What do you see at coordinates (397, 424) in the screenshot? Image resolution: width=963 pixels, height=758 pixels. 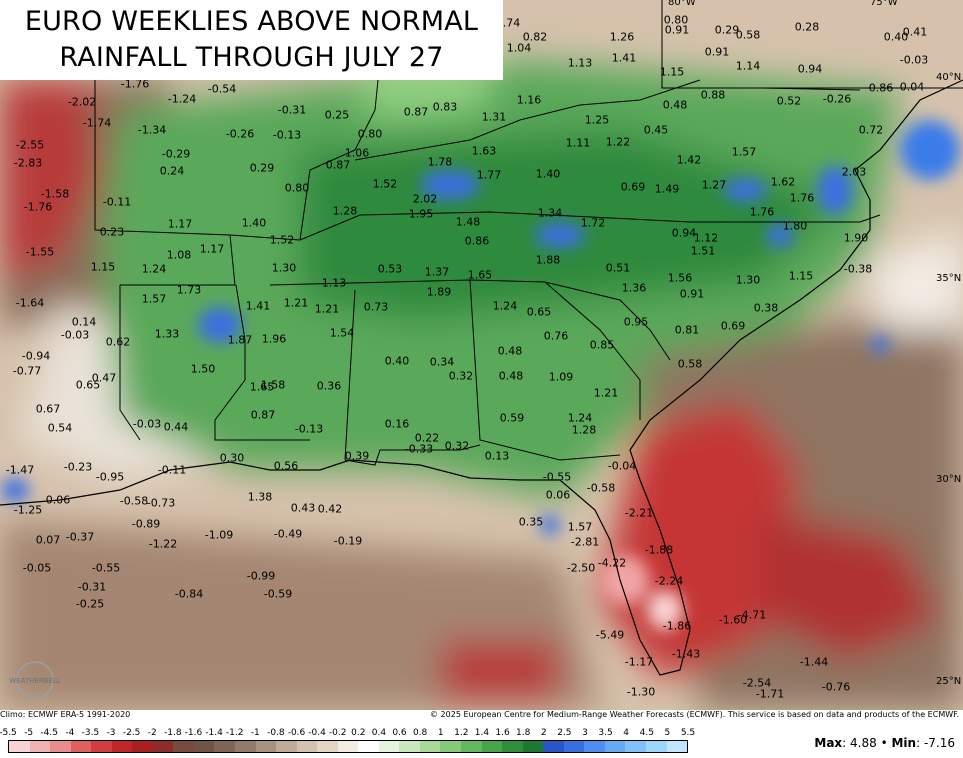 I see `anomaly-value-label: 0.16` at bounding box center [397, 424].